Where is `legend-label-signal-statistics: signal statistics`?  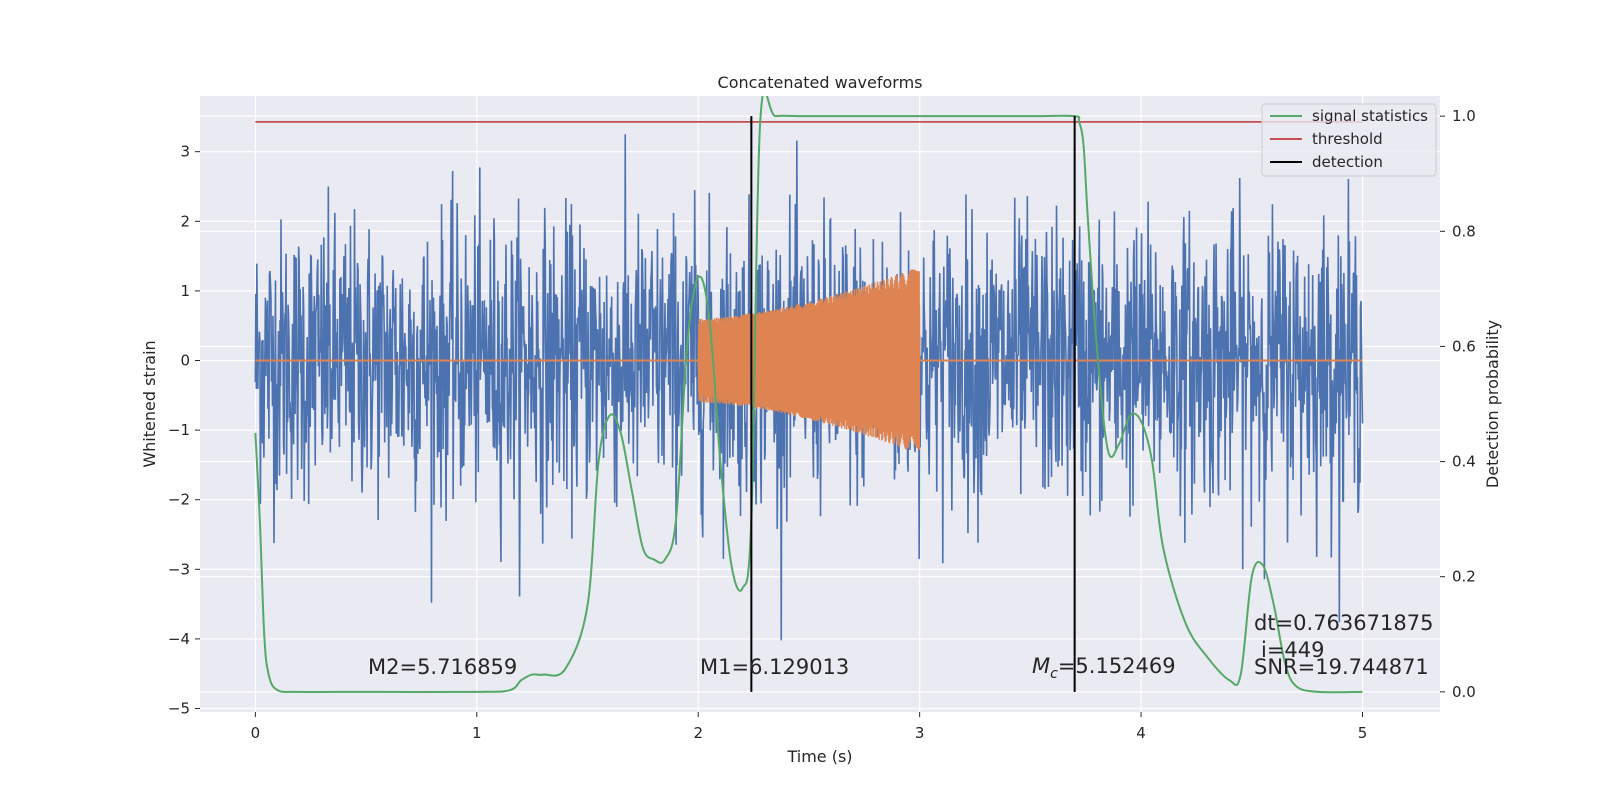
legend-label-signal-statistics: signal statistics is located at coordinates (1370, 116).